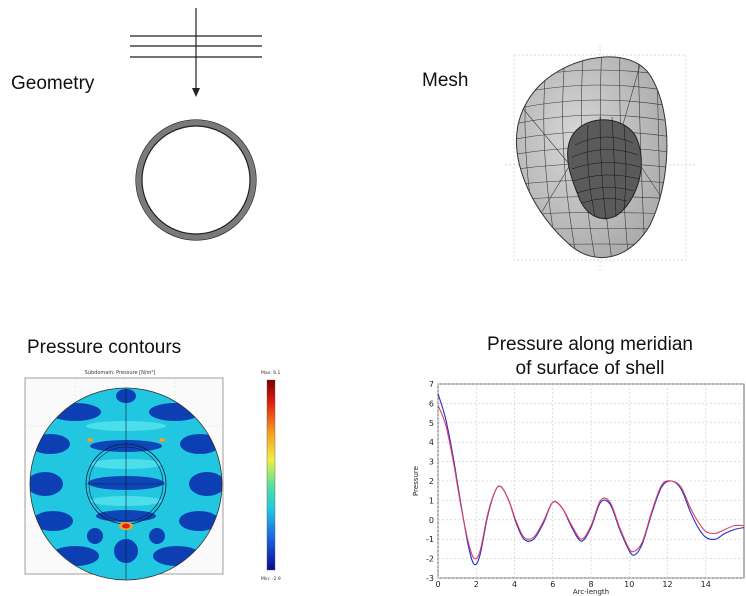 This screenshot has height=596, width=746. What do you see at coordinates (431, 384) in the screenshot?
I see `y-tick-label: 7` at bounding box center [431, 384].